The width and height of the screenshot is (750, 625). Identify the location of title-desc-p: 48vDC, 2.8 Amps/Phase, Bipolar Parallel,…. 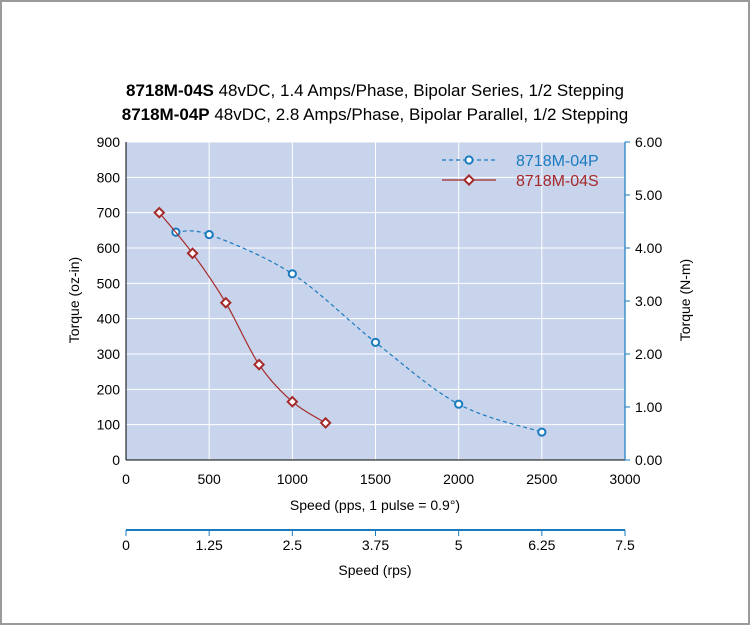
(419, 114).